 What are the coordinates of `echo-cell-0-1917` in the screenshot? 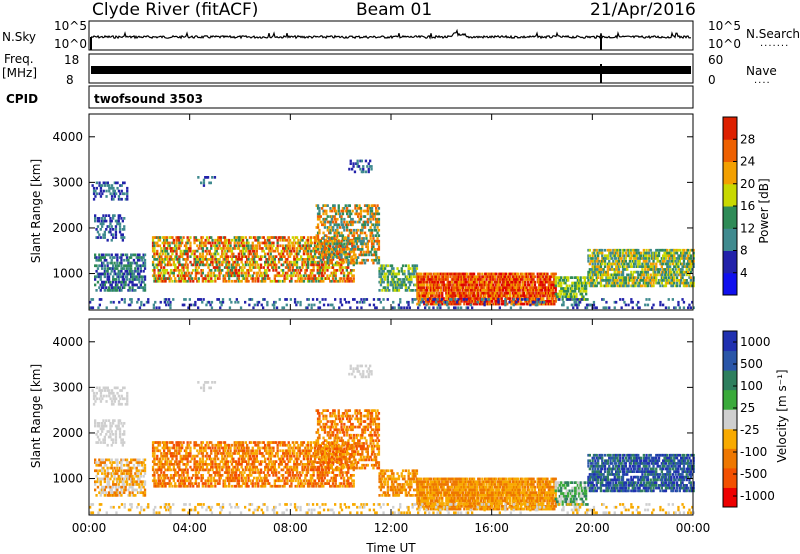 It's located at (325, 225).